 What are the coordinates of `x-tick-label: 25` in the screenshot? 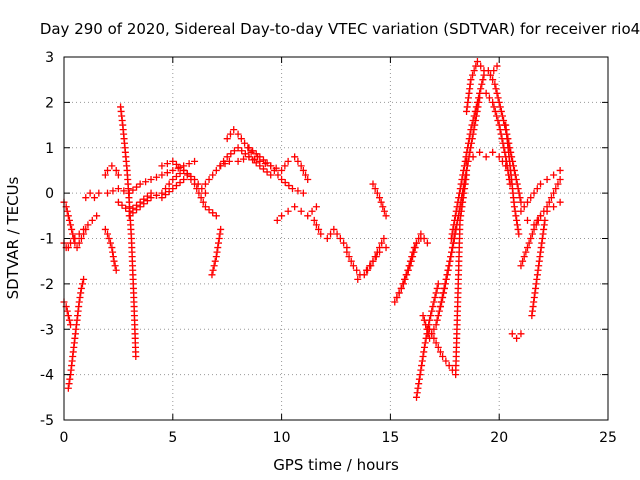 It's located at (608, 438).